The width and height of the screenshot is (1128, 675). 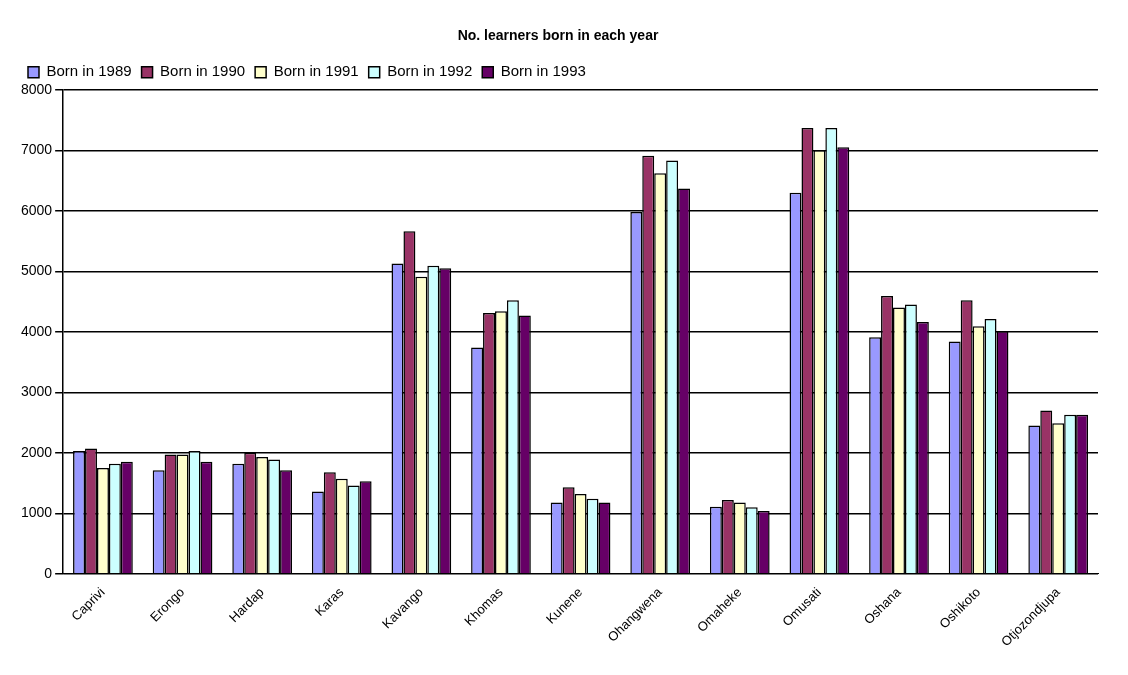 What do you see at coordinates (36, 209) in the screenshot?
I see `y-tick-label: 6000` at bounding box center [36, 209].